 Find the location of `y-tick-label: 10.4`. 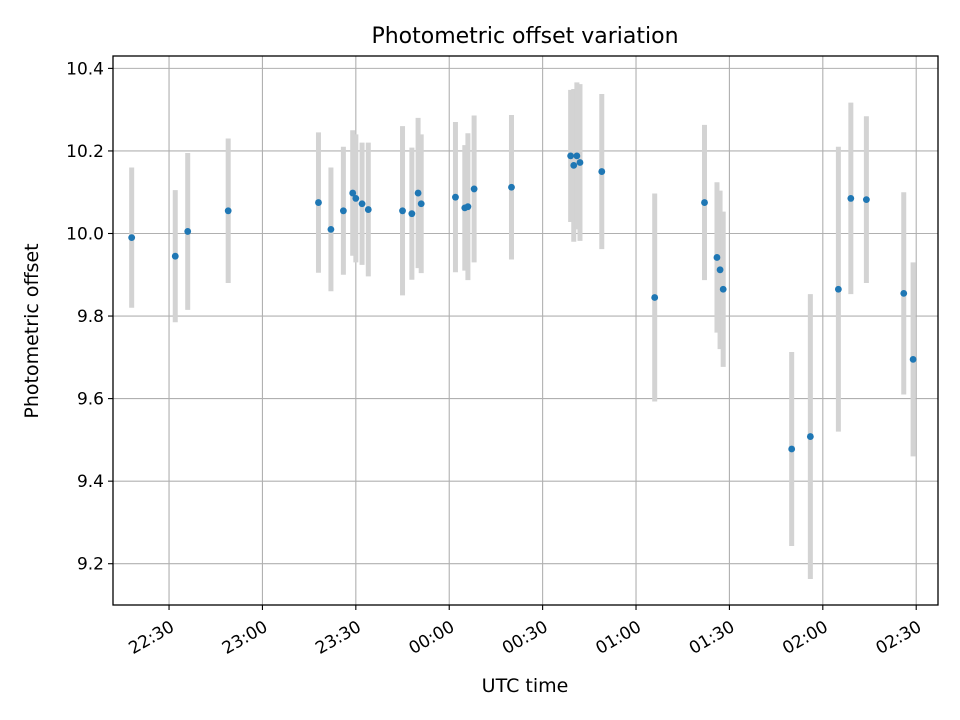

y-tick-label: 10.4 is located at coordinates (85, 69).